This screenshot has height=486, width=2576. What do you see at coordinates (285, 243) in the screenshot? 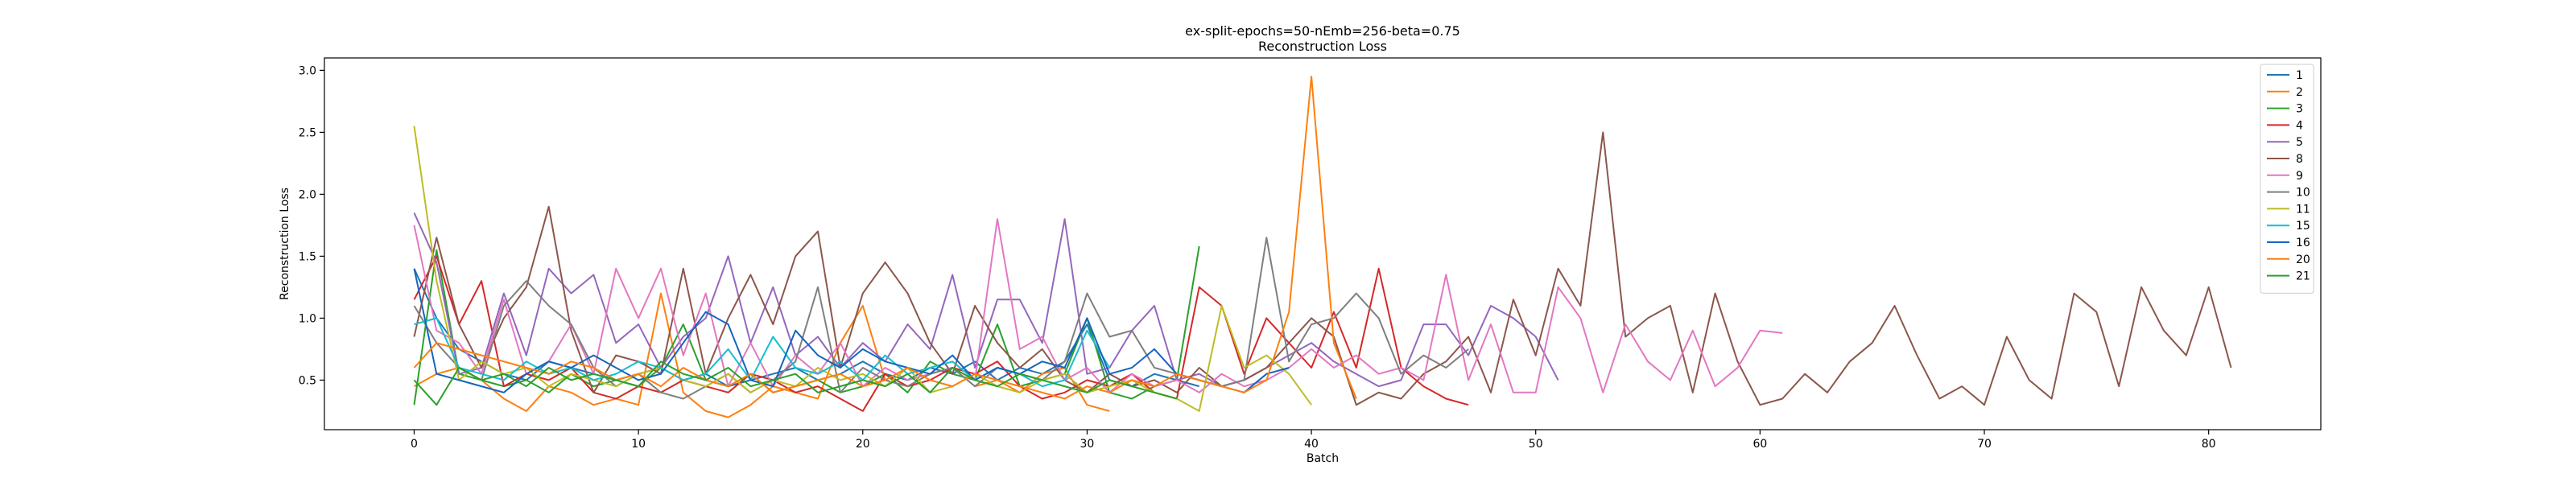
I see `y-axis-label: Reconstruction Loss` at bounding box center [285, 243].